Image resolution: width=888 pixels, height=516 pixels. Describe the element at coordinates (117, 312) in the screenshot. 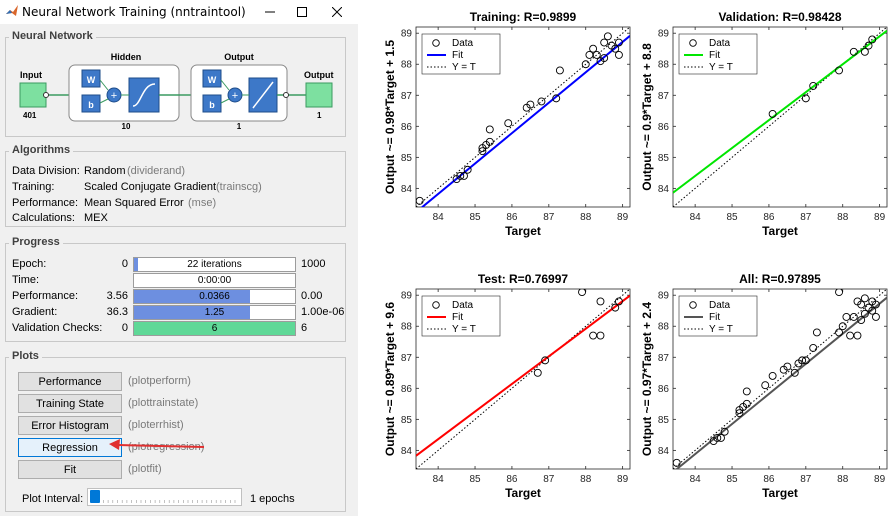

I see `progress-start-value: 36.3` at that location.